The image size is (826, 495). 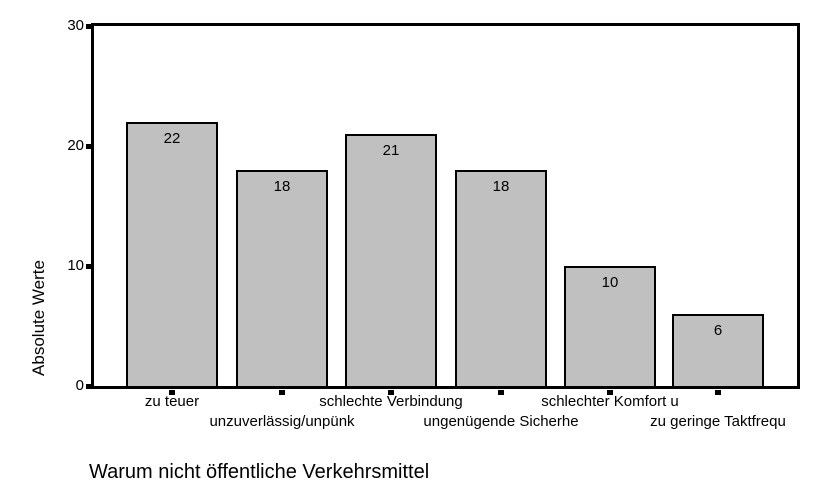 What do you see at coordinates (282, 421) in the screenshot?
I see `x-tick-label: unzuverlässig/unpünk` at bounding box center [282, 421].